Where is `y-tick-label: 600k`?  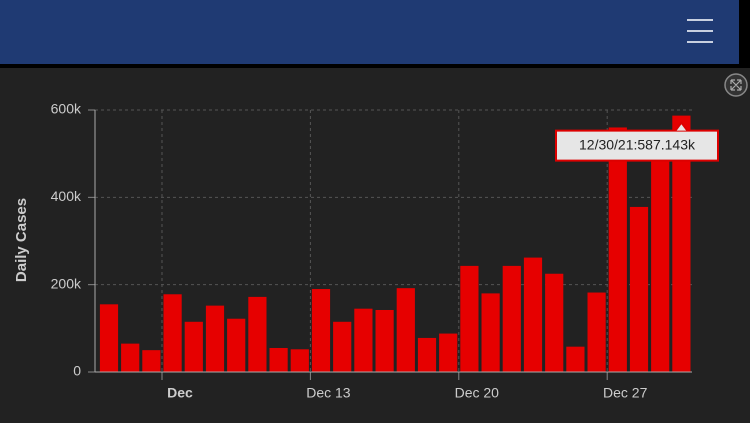 y-tick-label: 600k is located at coordinates (66, 109).